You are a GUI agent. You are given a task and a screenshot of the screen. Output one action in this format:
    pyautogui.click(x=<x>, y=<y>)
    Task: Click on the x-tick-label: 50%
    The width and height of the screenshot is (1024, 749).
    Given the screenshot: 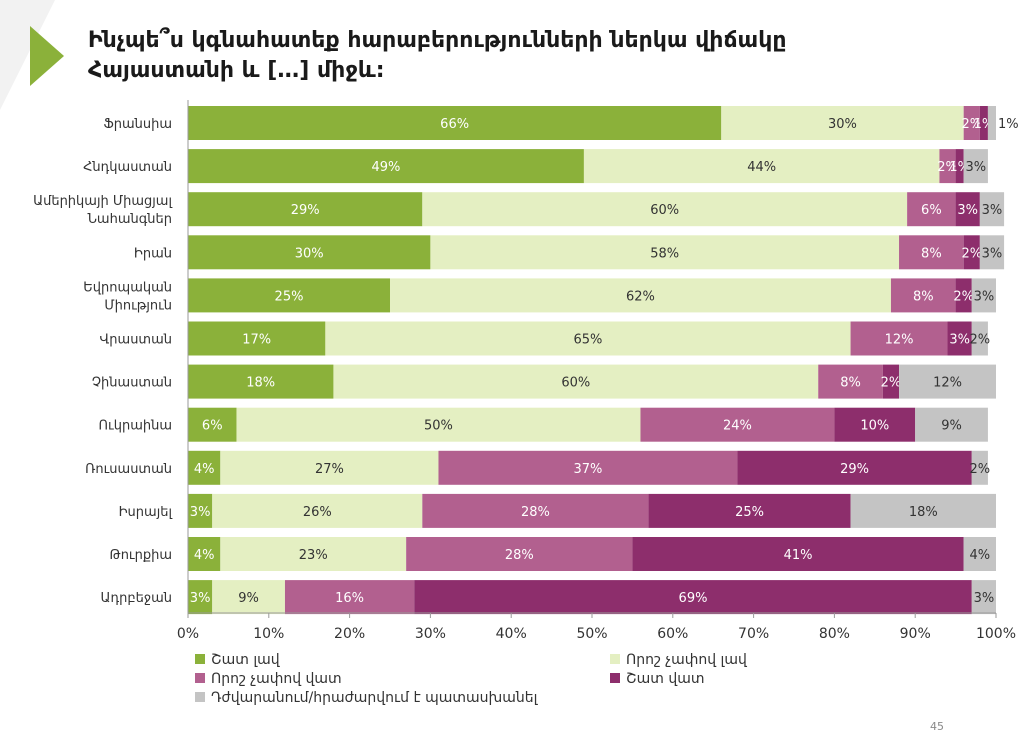 What is the action you would take?
    pyautogui.click(x=591, y=634)
    